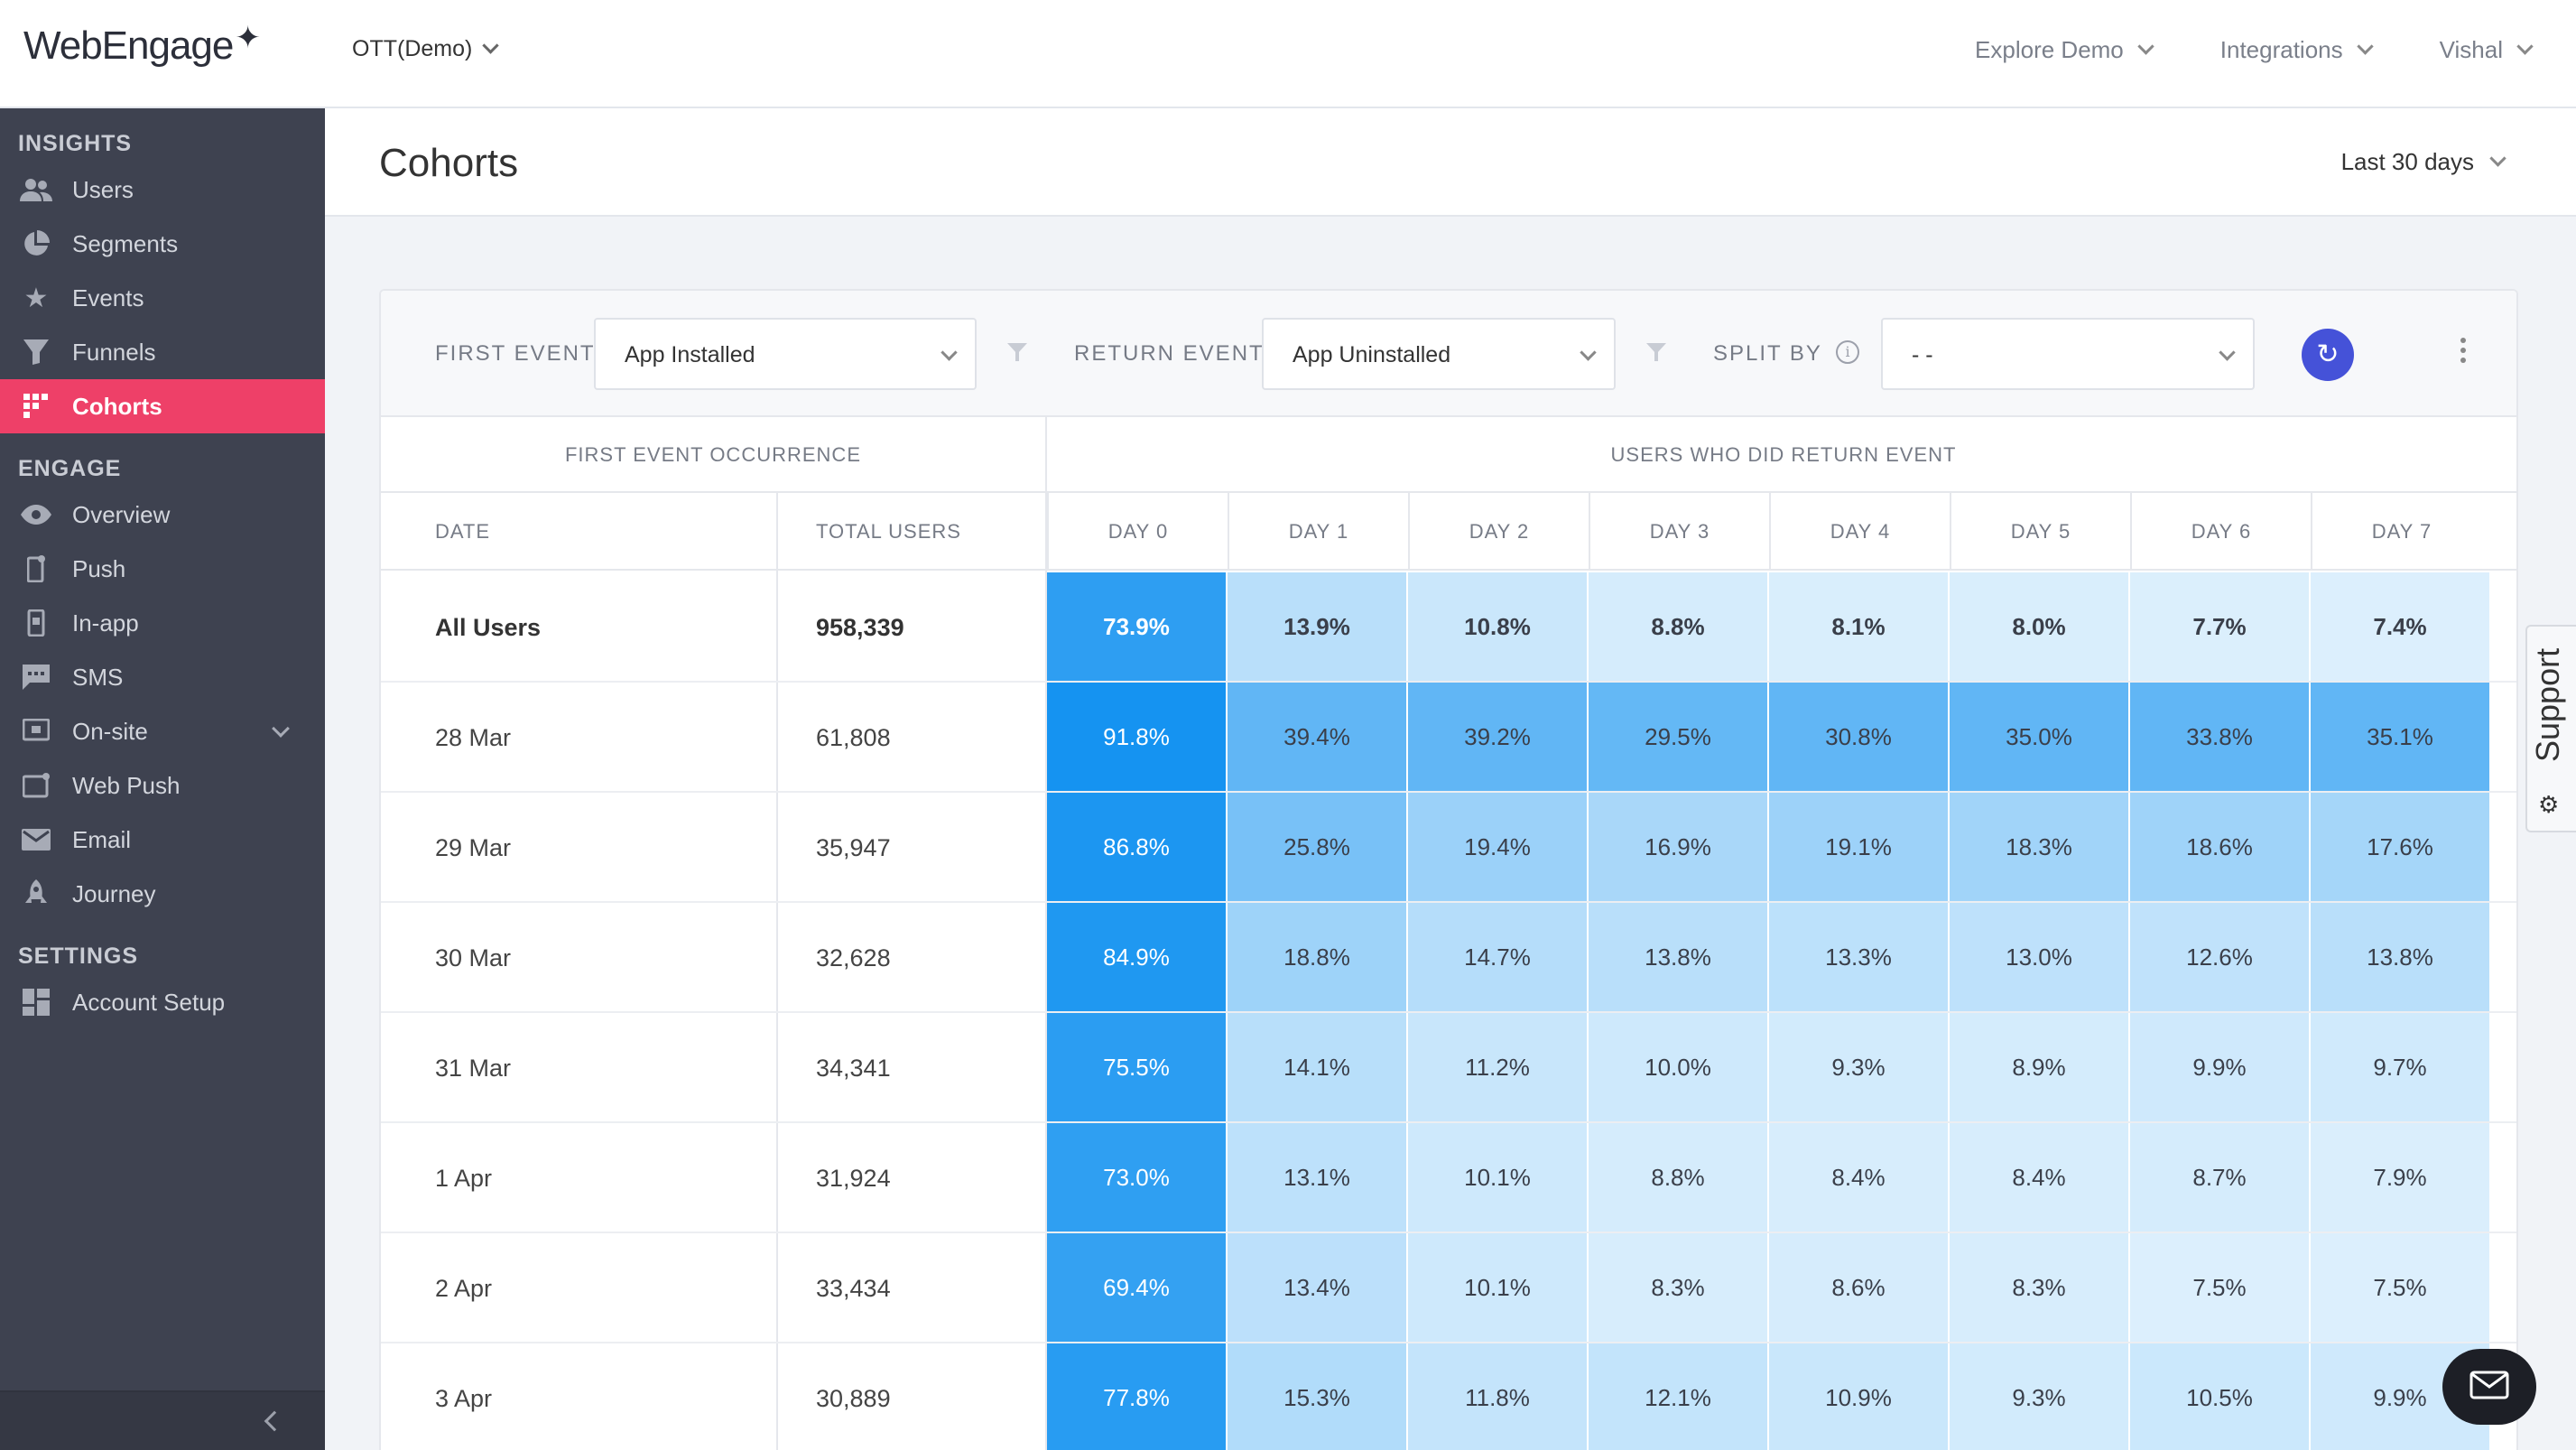 This screenshot has height=1450, width=2576. I want to click on retention-cell: 33.8%, so click(2220, 737).